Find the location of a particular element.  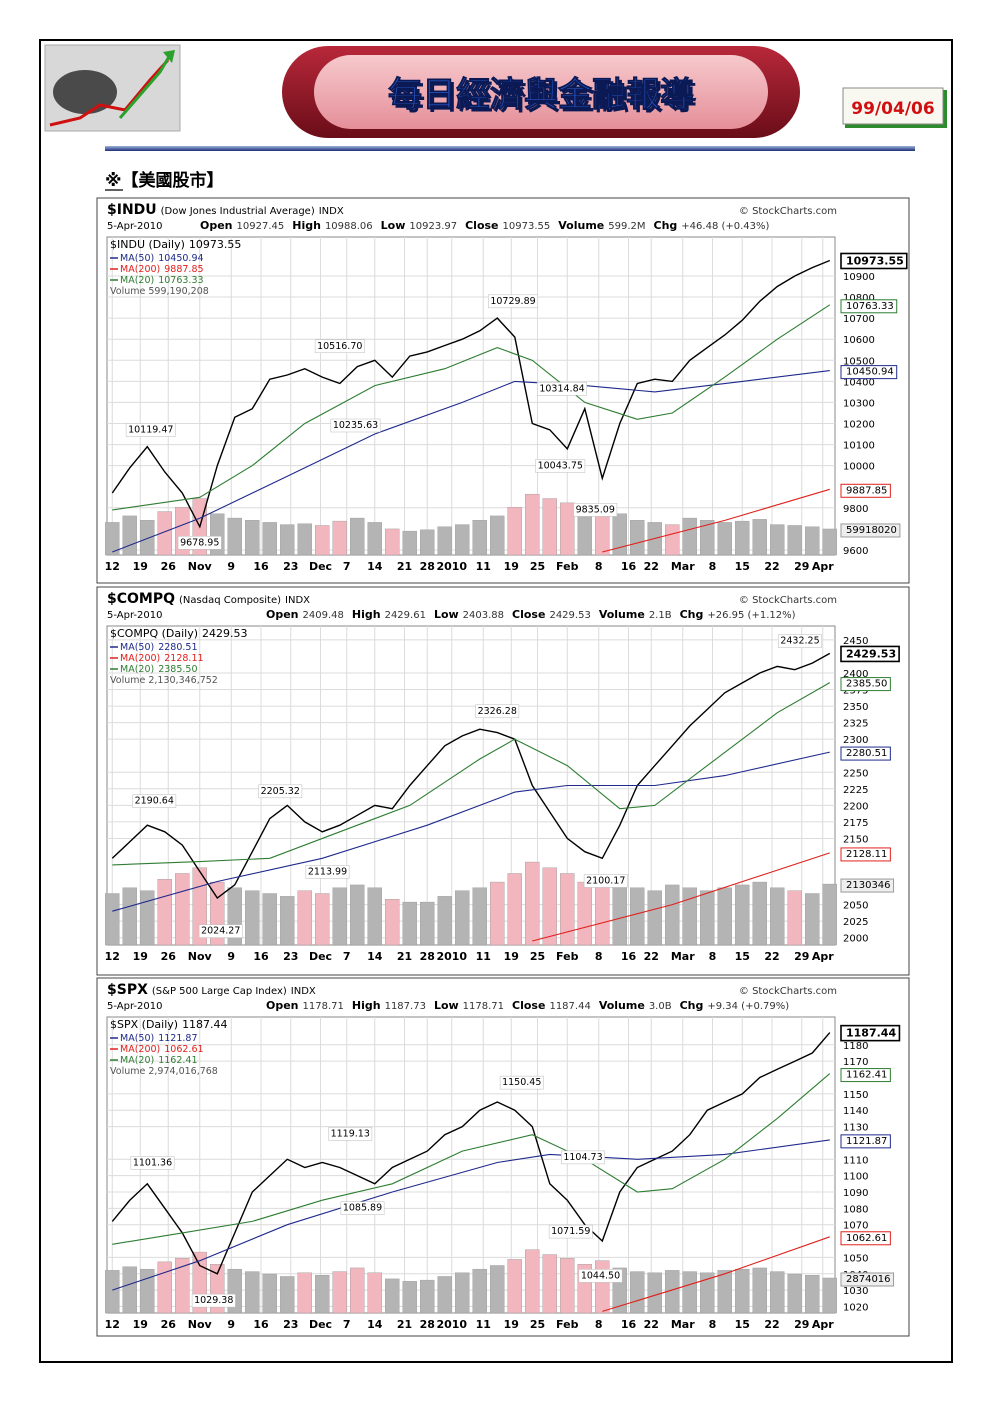

y-tick-label: 2175 is located at coordinates (855, 823).